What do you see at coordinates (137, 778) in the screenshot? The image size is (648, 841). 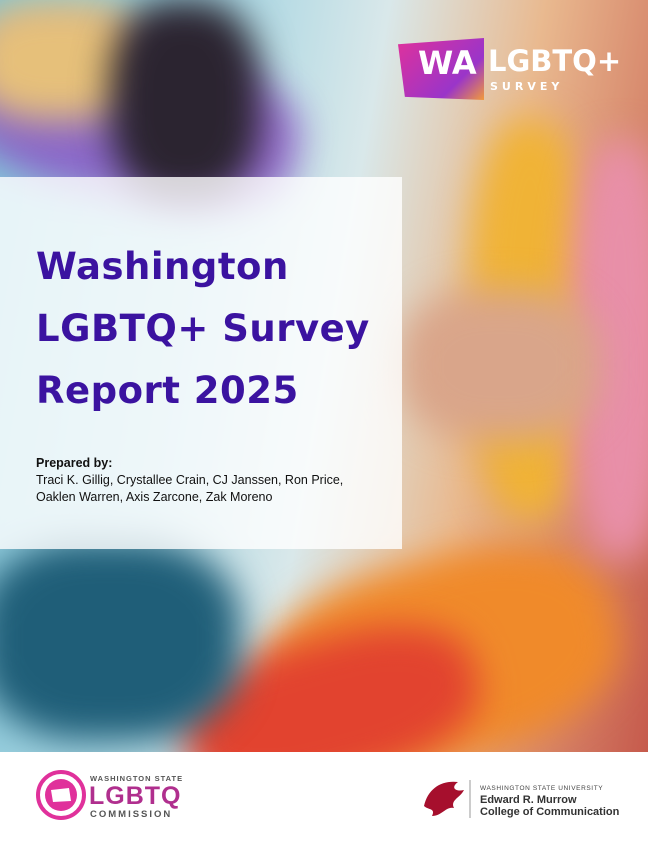 I see `commission-top: WASHINGTON STATE` at bounding box center [137, 778].